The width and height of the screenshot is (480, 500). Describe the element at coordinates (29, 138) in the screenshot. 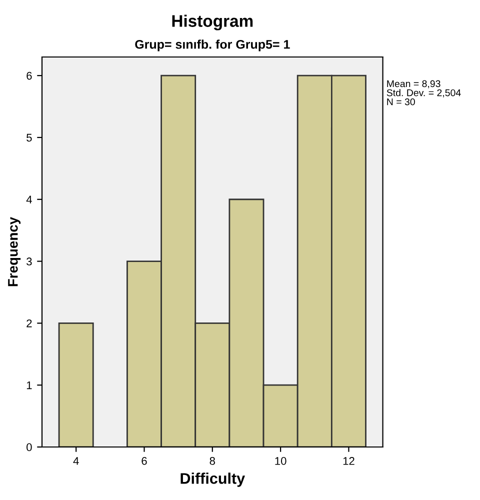

I see `y-tick-label: 5` at that location.